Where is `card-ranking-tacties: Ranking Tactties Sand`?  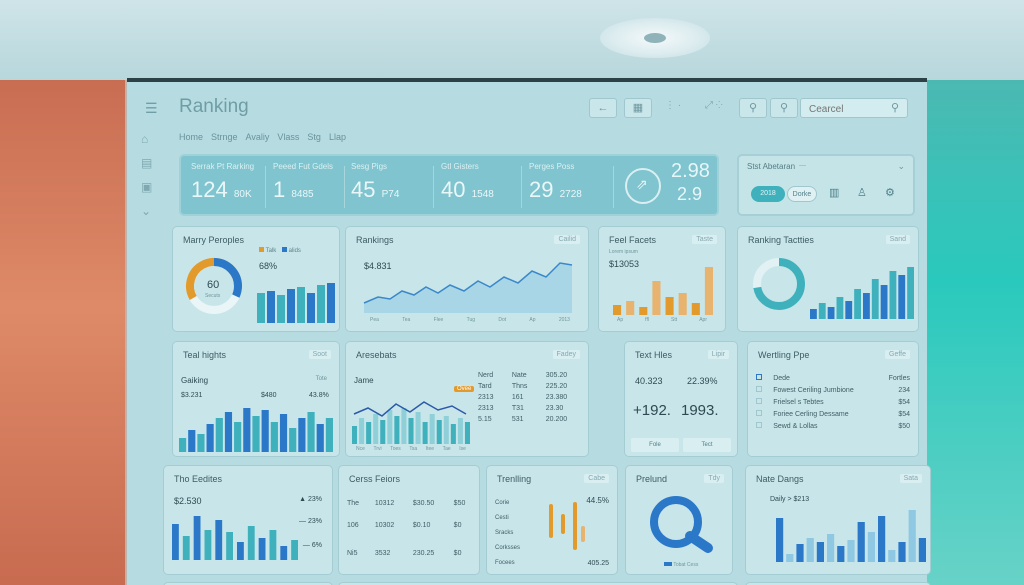 card-ranking-tacties: Ranking Tactties Sand is located at coordinates (828, 279).